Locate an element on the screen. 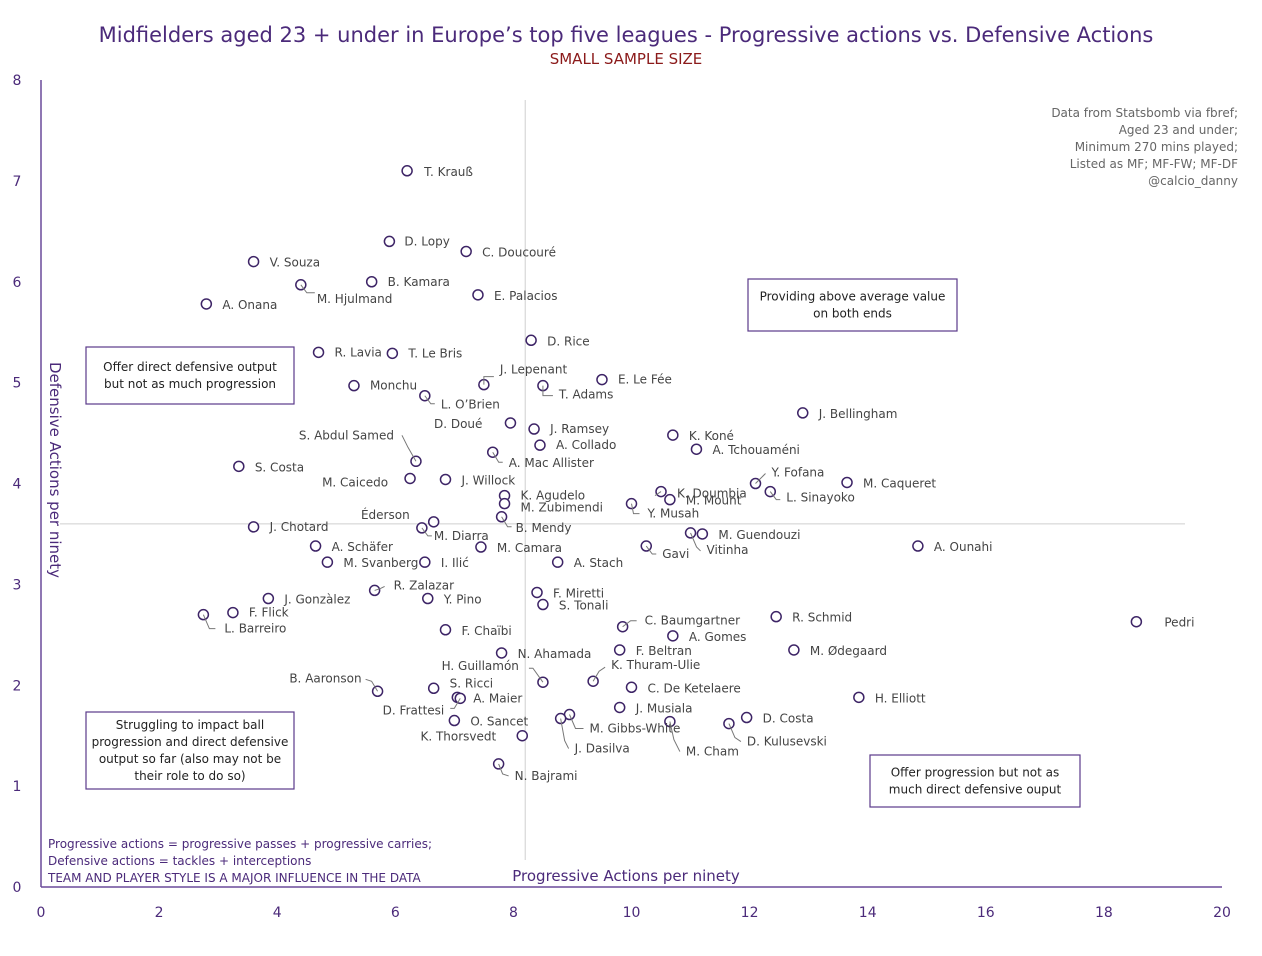 This screenshot has height=956, width=1262. quadrant-note-line: output so far (also may not be is located at coordinates (190, 759).